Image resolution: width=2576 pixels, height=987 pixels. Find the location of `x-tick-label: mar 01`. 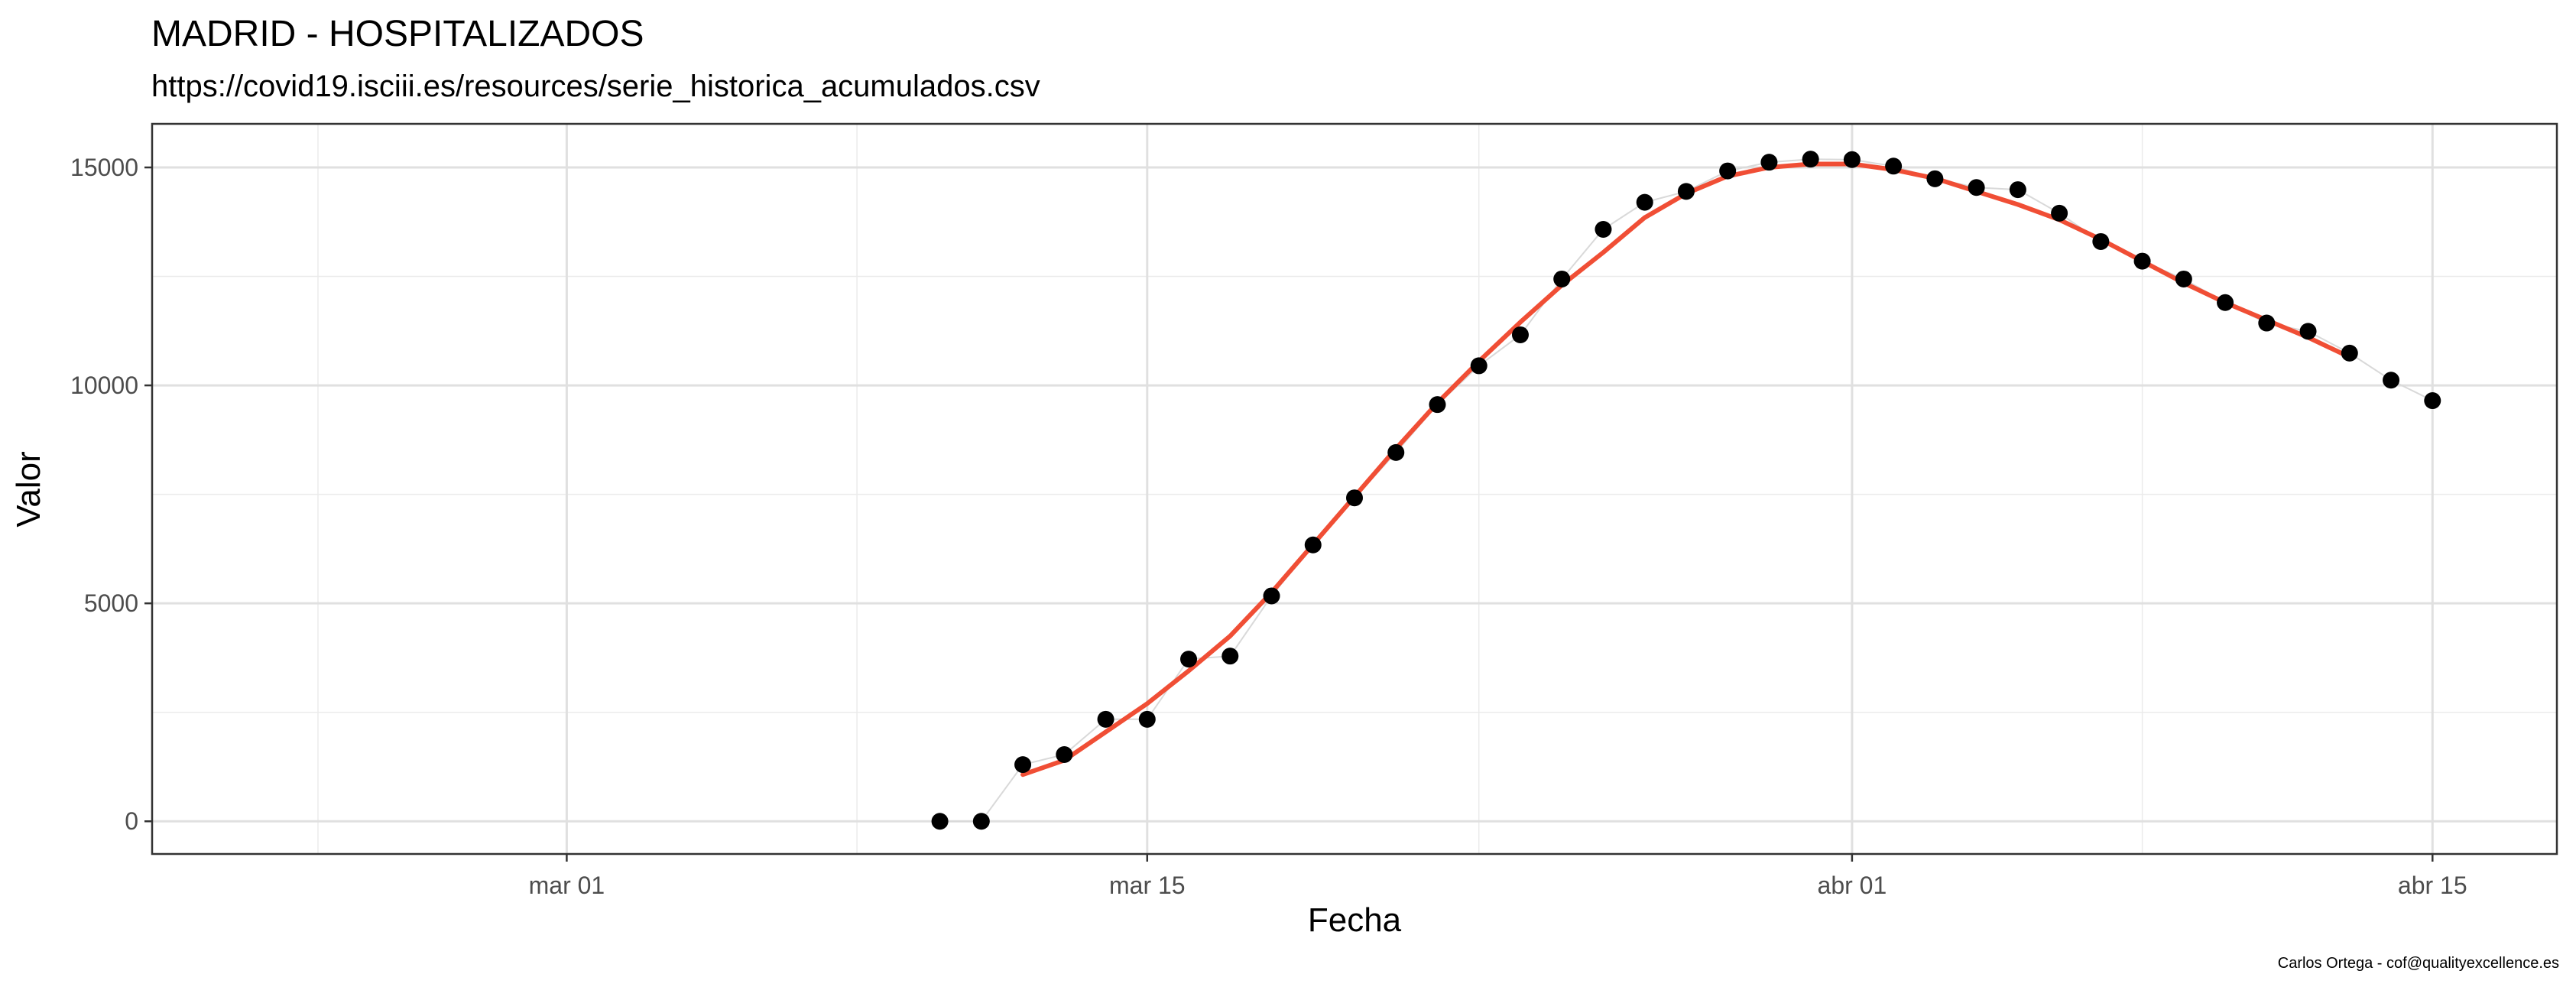

x-tick-label: mar 01 is located at coordinates (567, 885).